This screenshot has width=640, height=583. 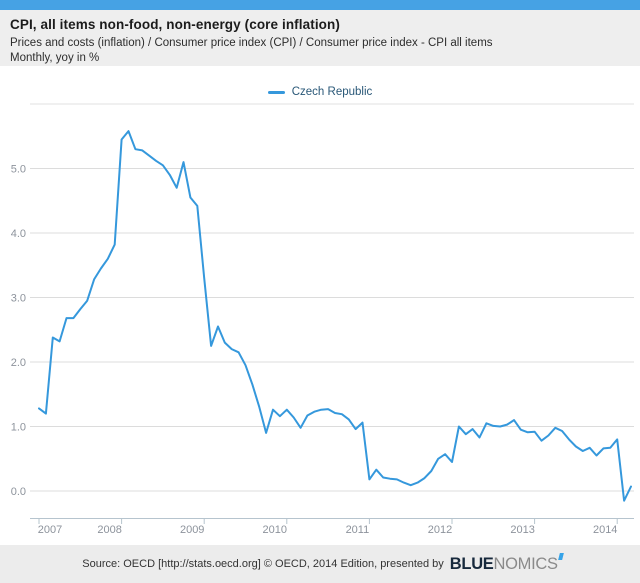 What do you see at coordinates (276, 92) in the screenshot?
I see `legend-line-swatch` at bounding box center [276, 92].